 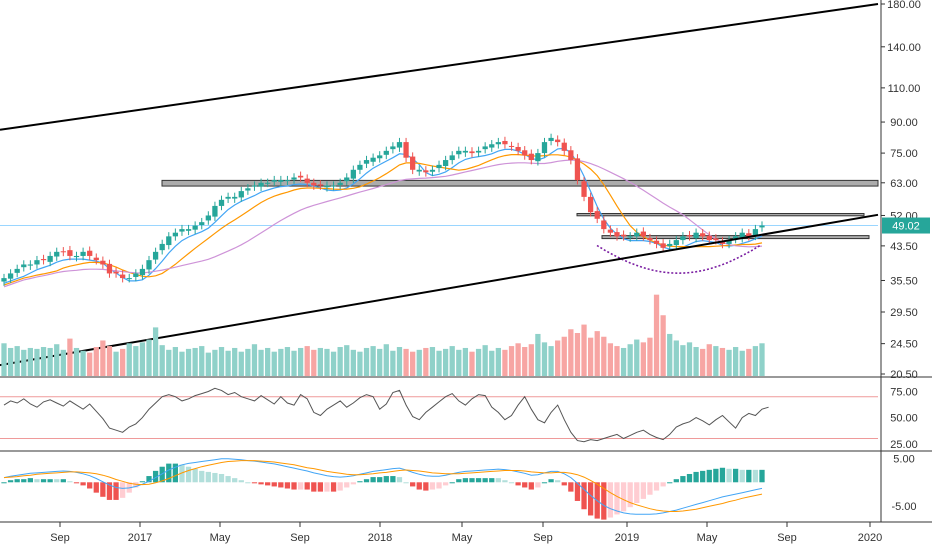 I want to click on macd-pane, so click(x=383, y=489).